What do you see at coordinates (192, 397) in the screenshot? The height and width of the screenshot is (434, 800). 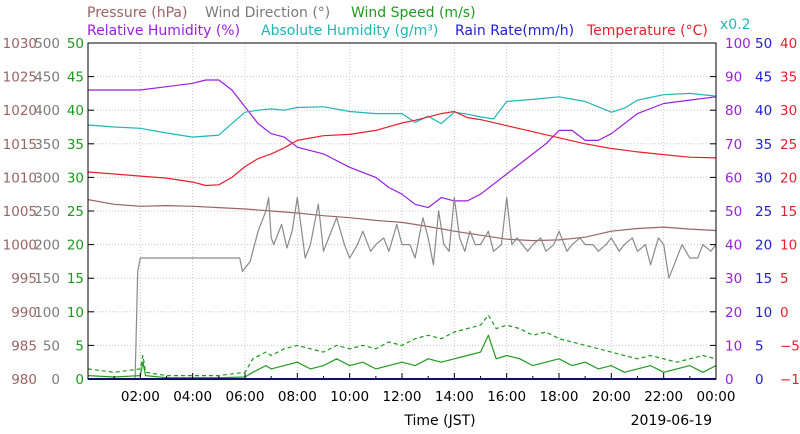 I see `x-tick-label: 04:00` at bounding box center [192, 397].